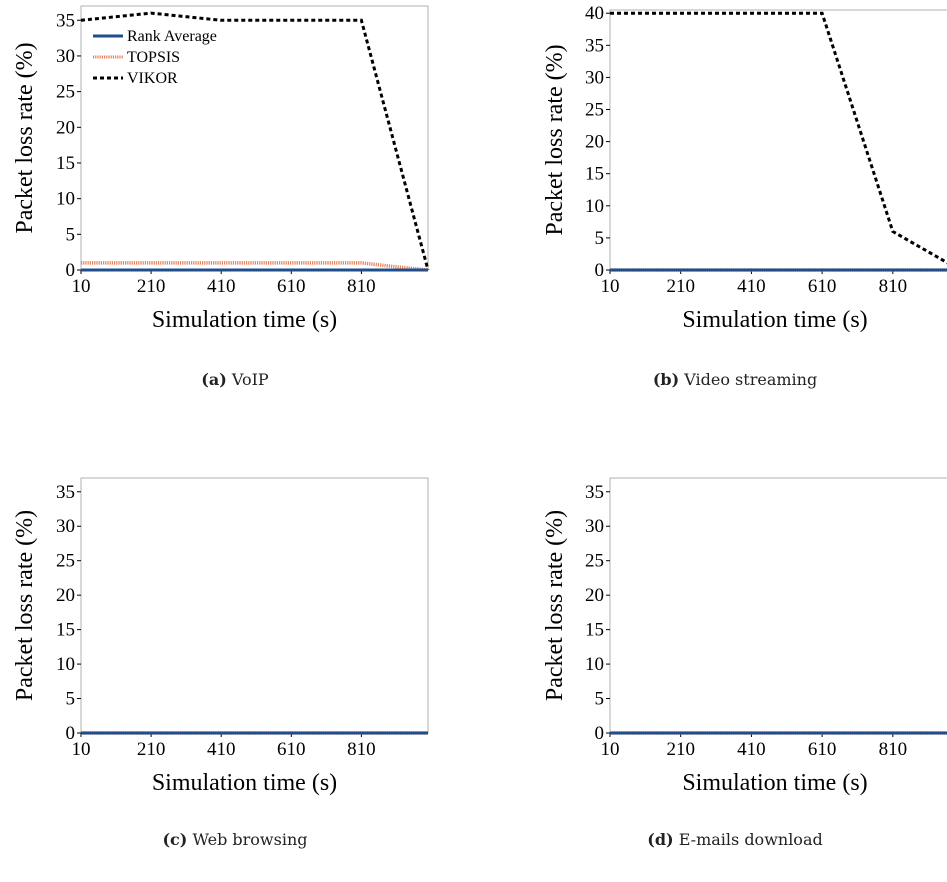 This screenshot has height=882, width=947. Describe the element at coordinates (214, 379) in the screenshot. I see `caption-letter: (a)` at that location.